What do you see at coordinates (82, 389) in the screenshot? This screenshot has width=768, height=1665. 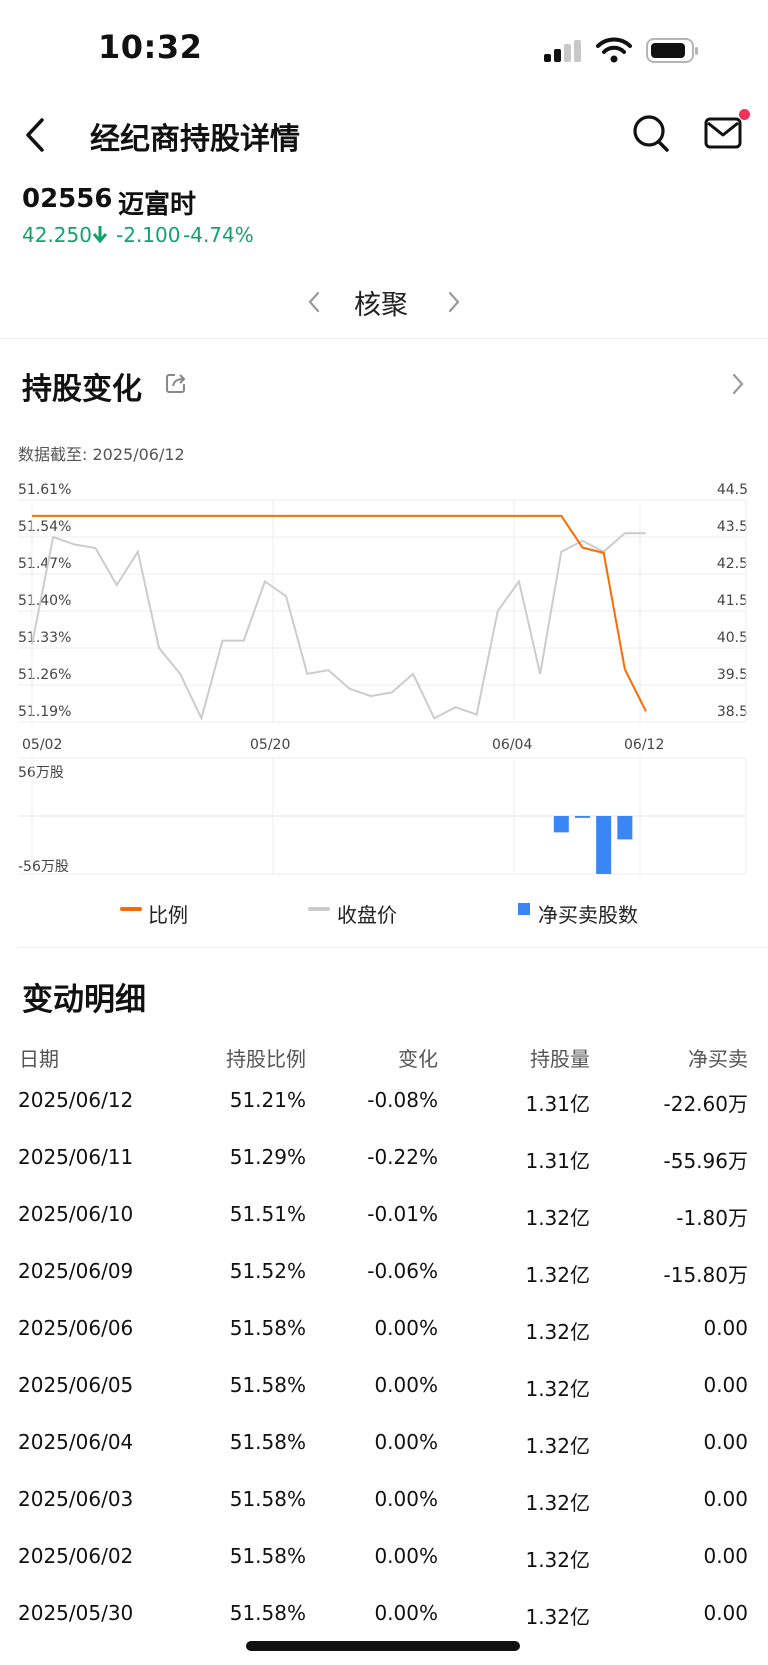 I see `section-title: 持股变化` at bounding box center [82, 389].